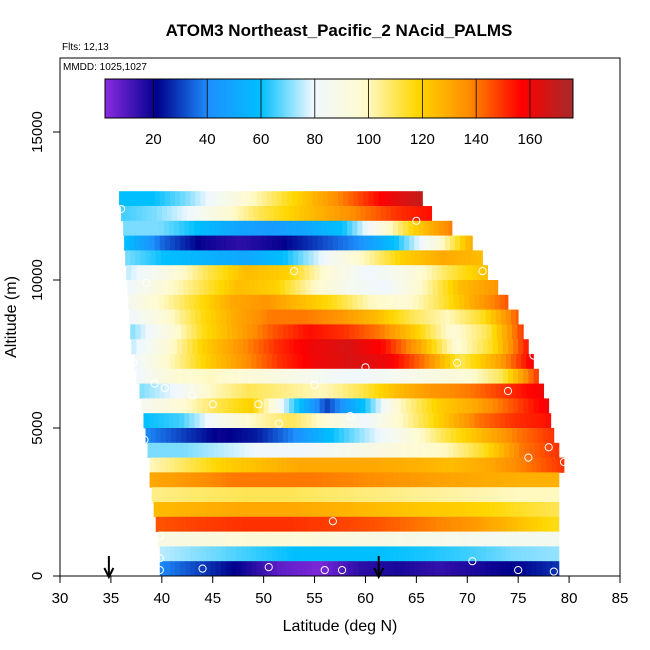 This screenshot has height=650, width=650. Describe the element at coordinates (416, 598) in the screenshot. I see `x-tick-label: 65` at that location.